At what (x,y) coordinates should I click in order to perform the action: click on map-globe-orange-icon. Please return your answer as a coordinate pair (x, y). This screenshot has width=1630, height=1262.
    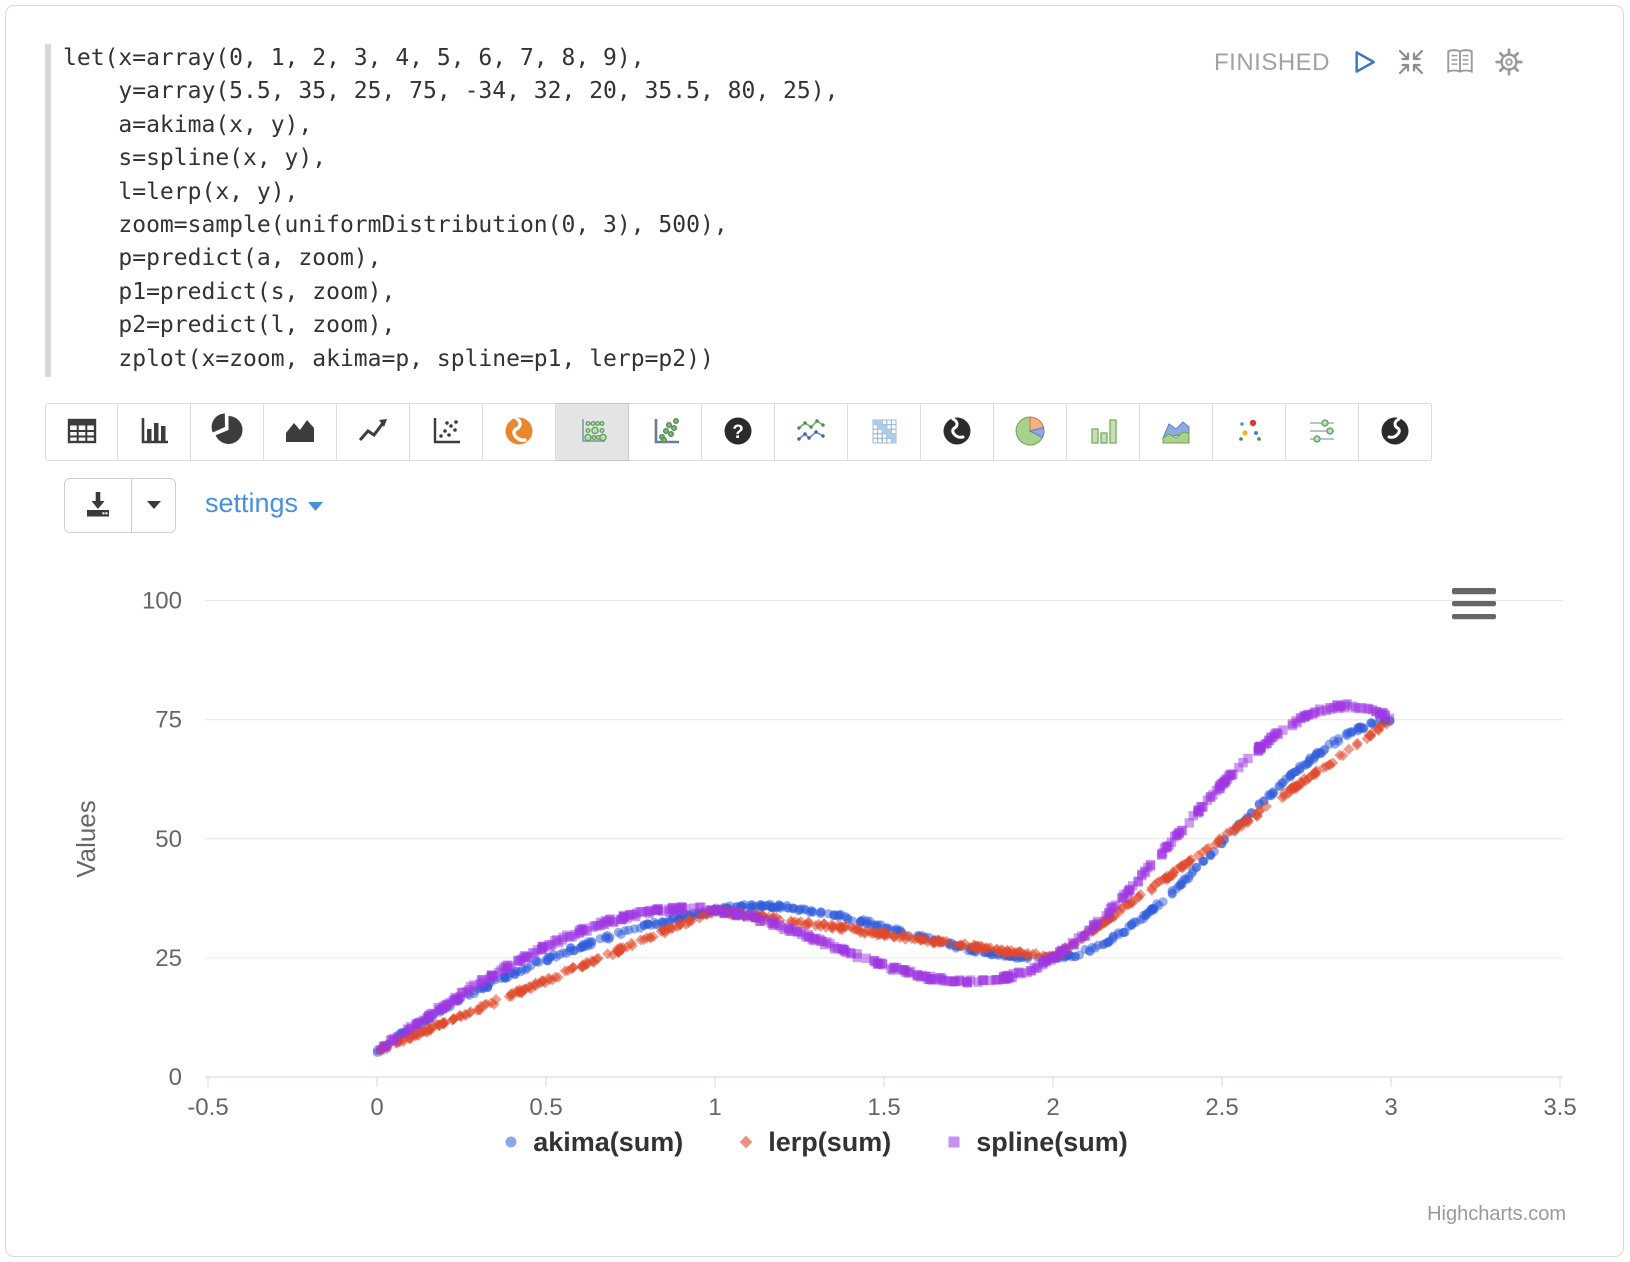
    Looking at the image, I should click on (519, 432).